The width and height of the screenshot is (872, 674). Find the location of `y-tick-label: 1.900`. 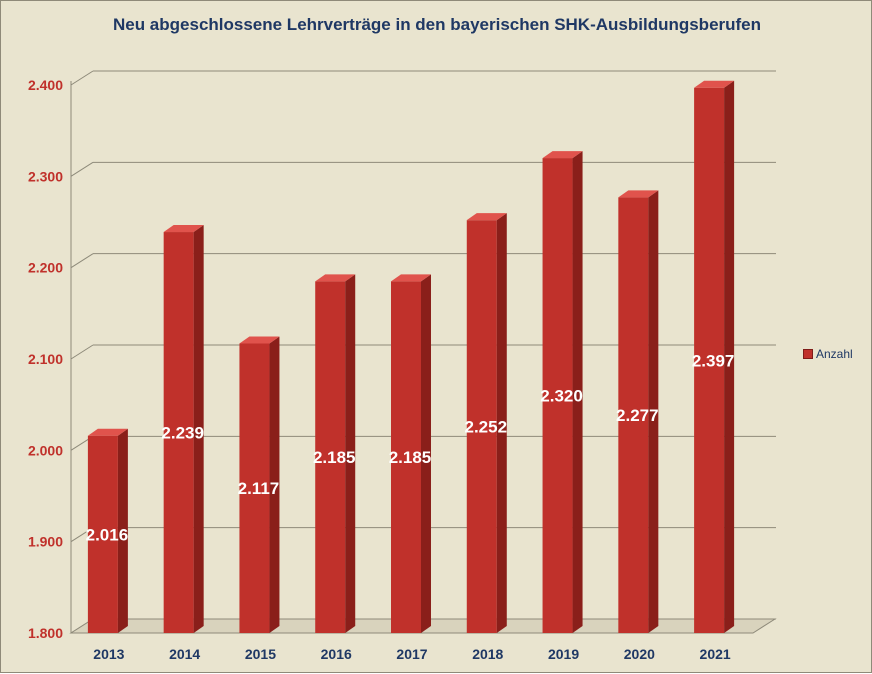

y-tick-label: 1.900 is located at coordinates (45, 542).